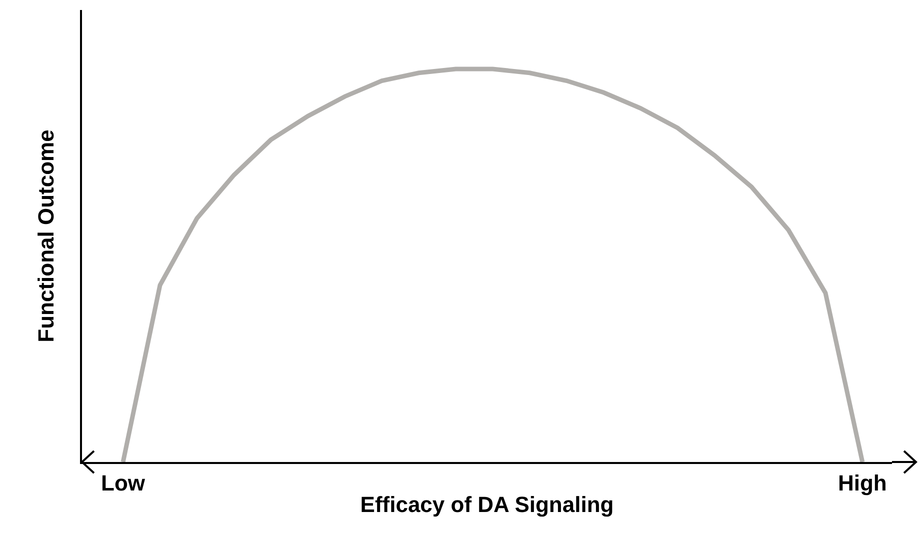  Describe the element at coordinates (45, 236) in the screenshot. I see `y-axis-title: Functional Outcome` at that location.